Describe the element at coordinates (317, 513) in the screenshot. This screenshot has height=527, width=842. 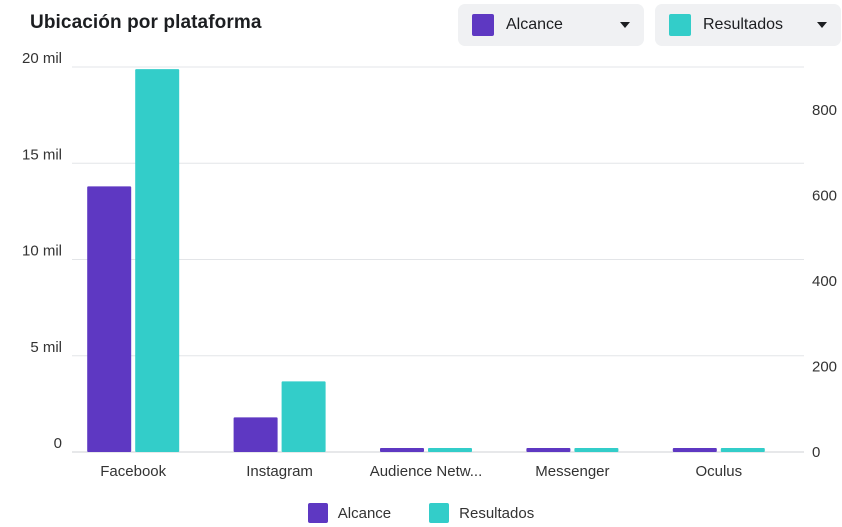
I see `legend-swatch-alcance` at that location.